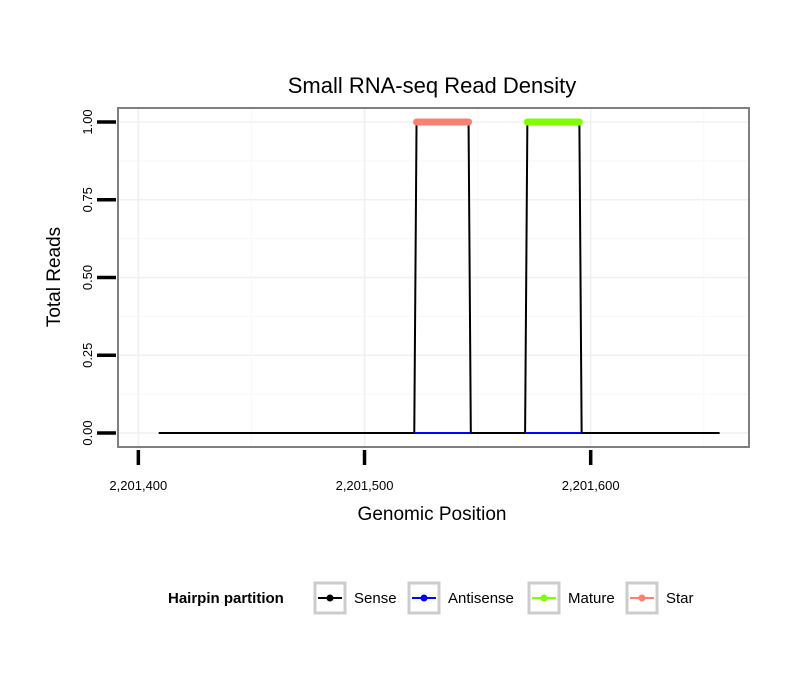 This screenshot has width=810, height=690. Describe the element at coordinates (432, 85) in the screenshot. I see `chart-title: Small RNA-seq Read Density` at that location.